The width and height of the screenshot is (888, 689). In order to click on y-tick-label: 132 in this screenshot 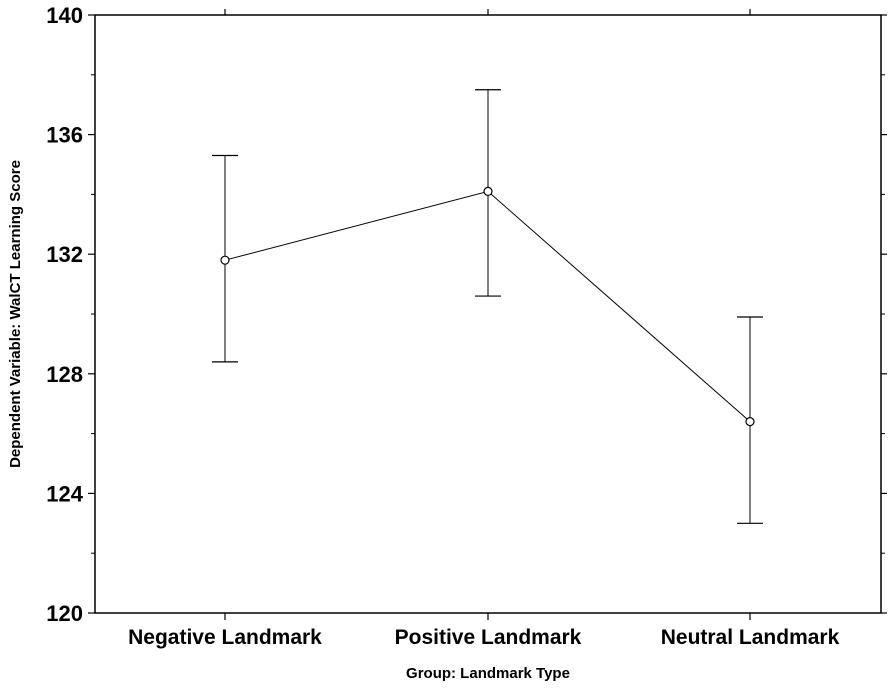, I will do `click(64, 254)`.